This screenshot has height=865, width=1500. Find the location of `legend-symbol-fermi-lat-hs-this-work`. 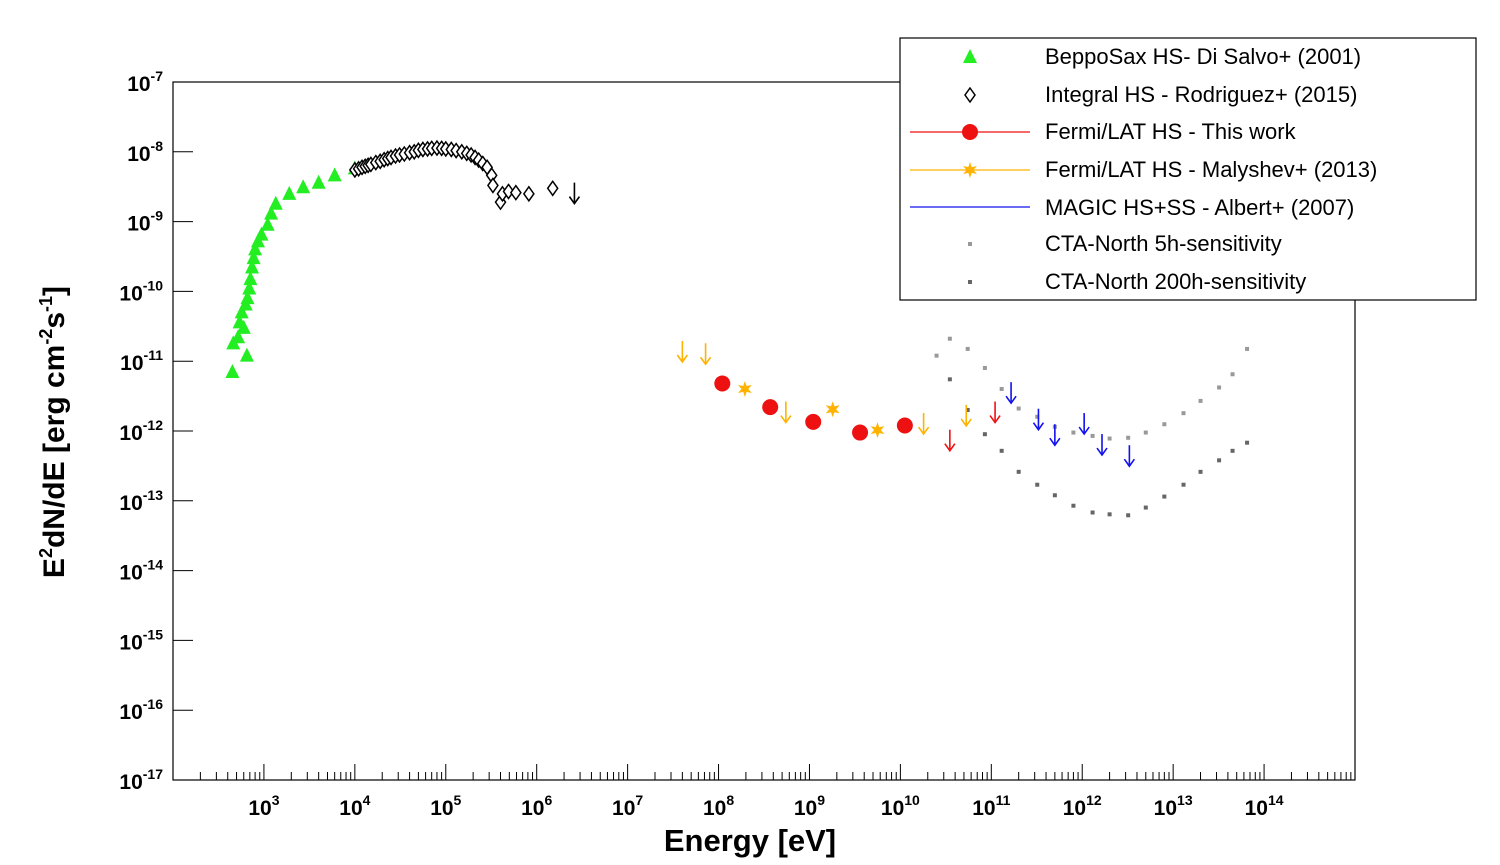

legend-symbol-fermi-lat-hs-this-work is located at coordinates (970, 132).